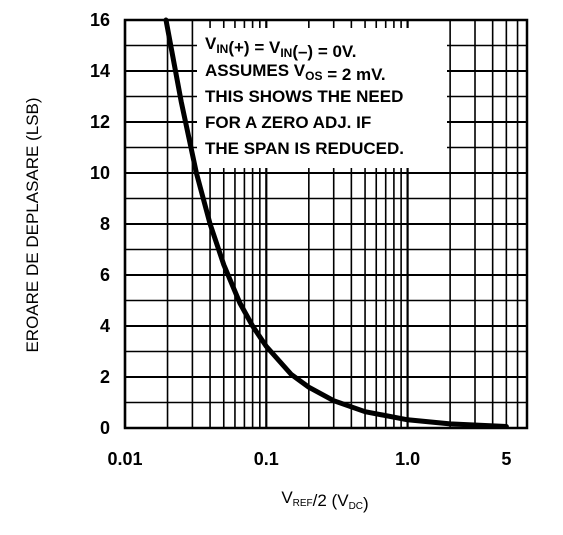 The image size is (563, 535). I want to click on annotation-text: FOR A ZERO ADJ. IF, so click(288, 122).